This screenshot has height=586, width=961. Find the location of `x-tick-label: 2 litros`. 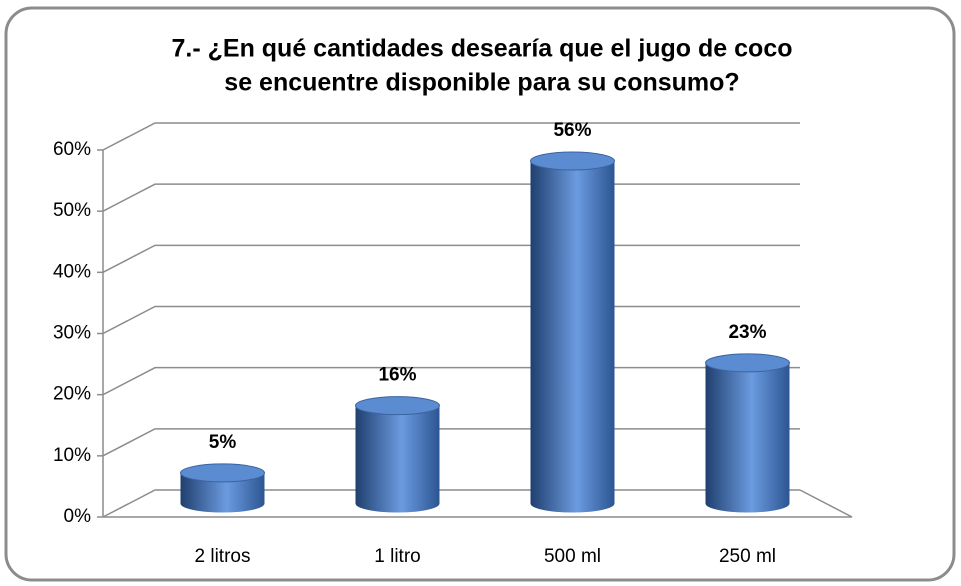

x-tick-label: 2 litros is located at coordinates (223, 556).